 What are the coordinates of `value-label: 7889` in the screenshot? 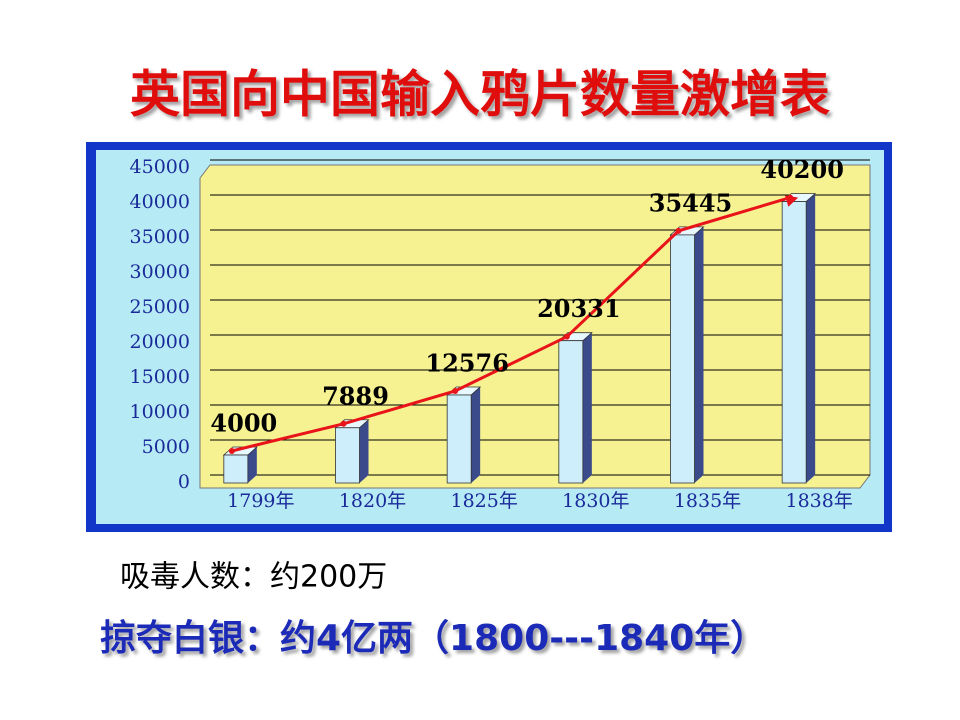 It's located at (355, 395).